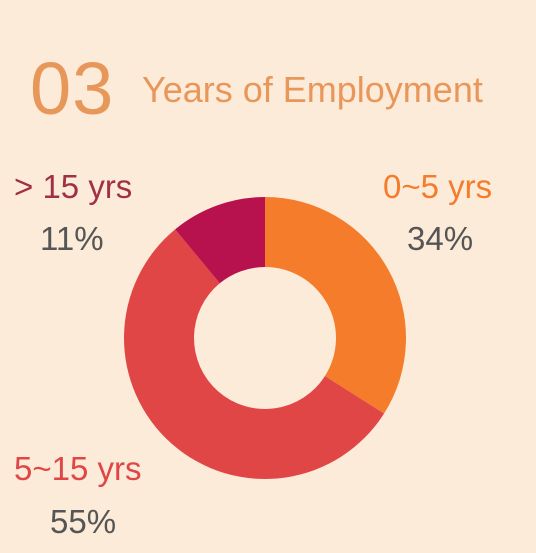 The width and height of the screenshot is (536, 553). I want to click on percent-0-5-yrs: 34%, so click(440, 238).